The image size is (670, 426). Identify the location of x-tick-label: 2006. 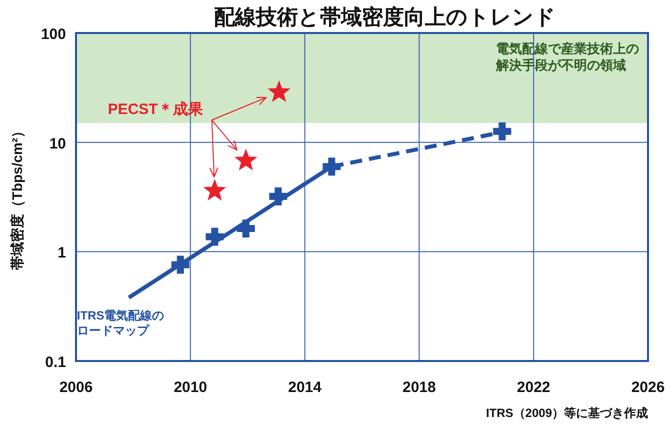
(76, 387).